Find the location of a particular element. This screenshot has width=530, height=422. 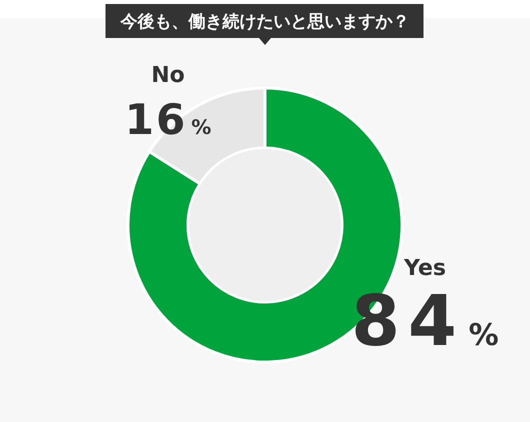

title: 今後も、働き続けたいと思いますか？ is located at coordinates (265, 24).